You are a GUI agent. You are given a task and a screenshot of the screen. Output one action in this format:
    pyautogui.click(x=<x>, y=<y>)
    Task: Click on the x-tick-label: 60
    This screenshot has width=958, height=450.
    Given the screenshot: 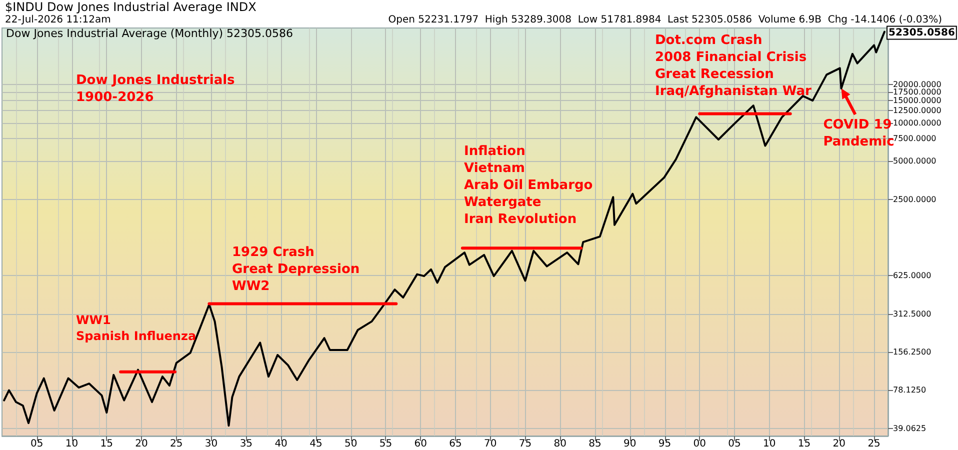 What is the action you would take?
    pyautogui.click(x=420, y=444)
    